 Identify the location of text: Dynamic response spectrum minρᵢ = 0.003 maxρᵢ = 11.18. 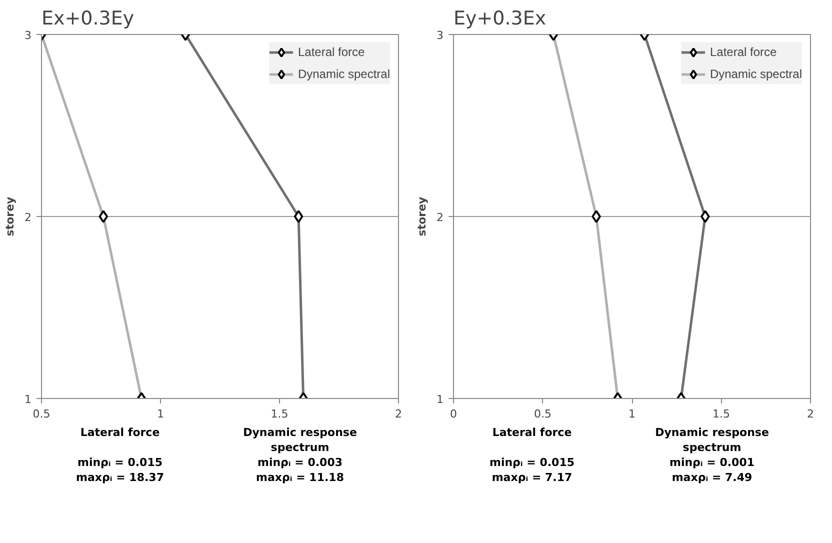
(300, 455).